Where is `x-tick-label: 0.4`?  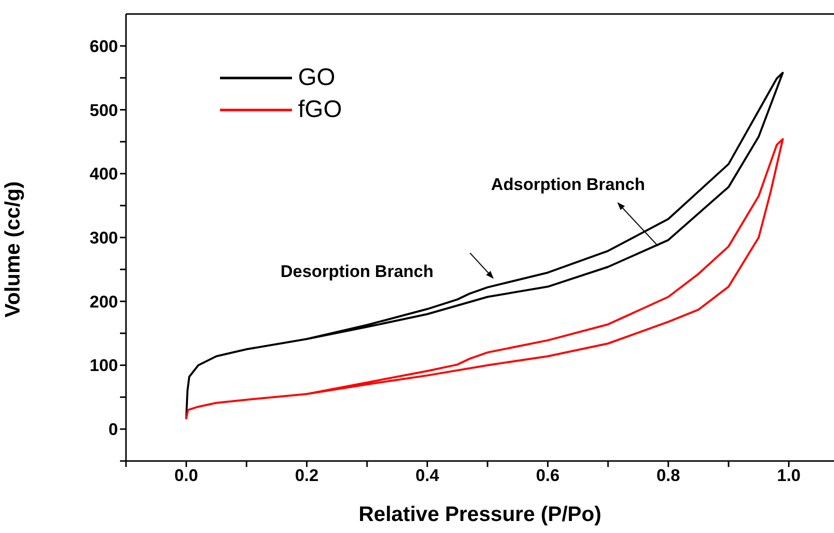
x-tick-label: 0.4 is located at coordinates (427, 476).